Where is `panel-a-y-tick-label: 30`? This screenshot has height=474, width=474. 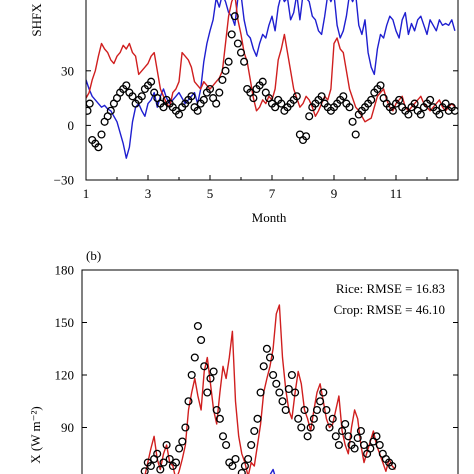 panel-a-y-tick-label: 30 is located at coordinates (67, 70).